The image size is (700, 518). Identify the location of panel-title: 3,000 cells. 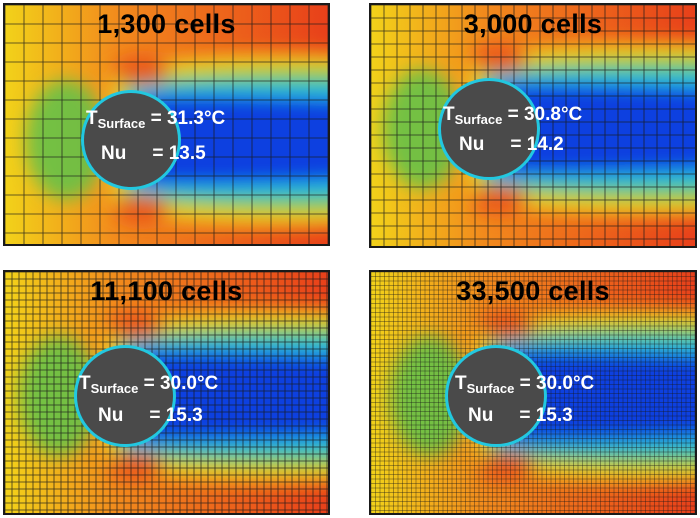
(533, 24).